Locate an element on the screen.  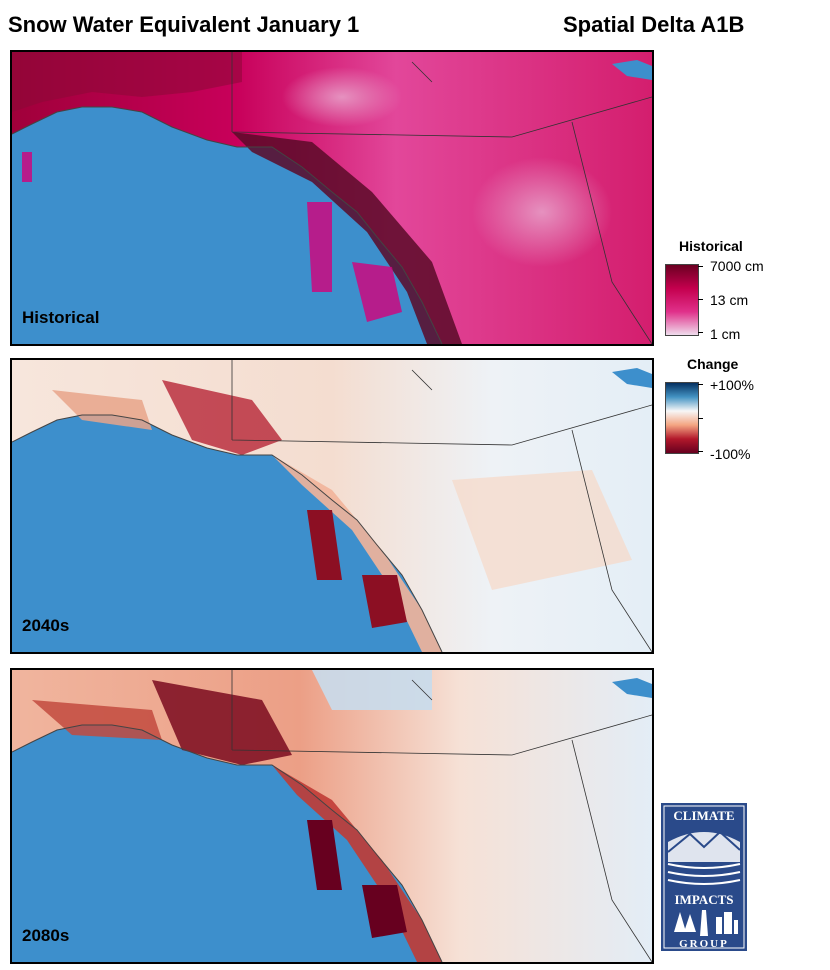
panel-label: 2040s is located at coordinates (46, 625).